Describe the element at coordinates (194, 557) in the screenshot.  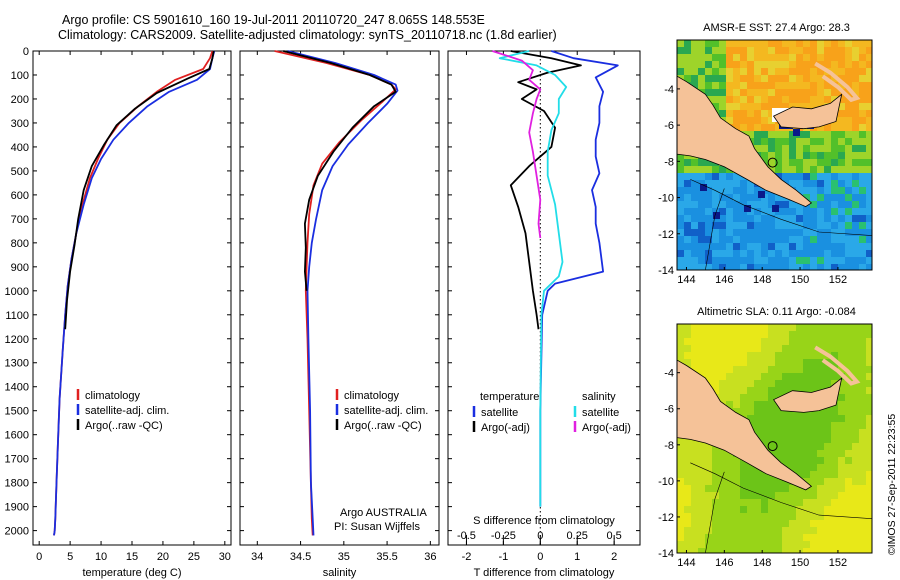
I see `x-tick-label: 25` at that location.